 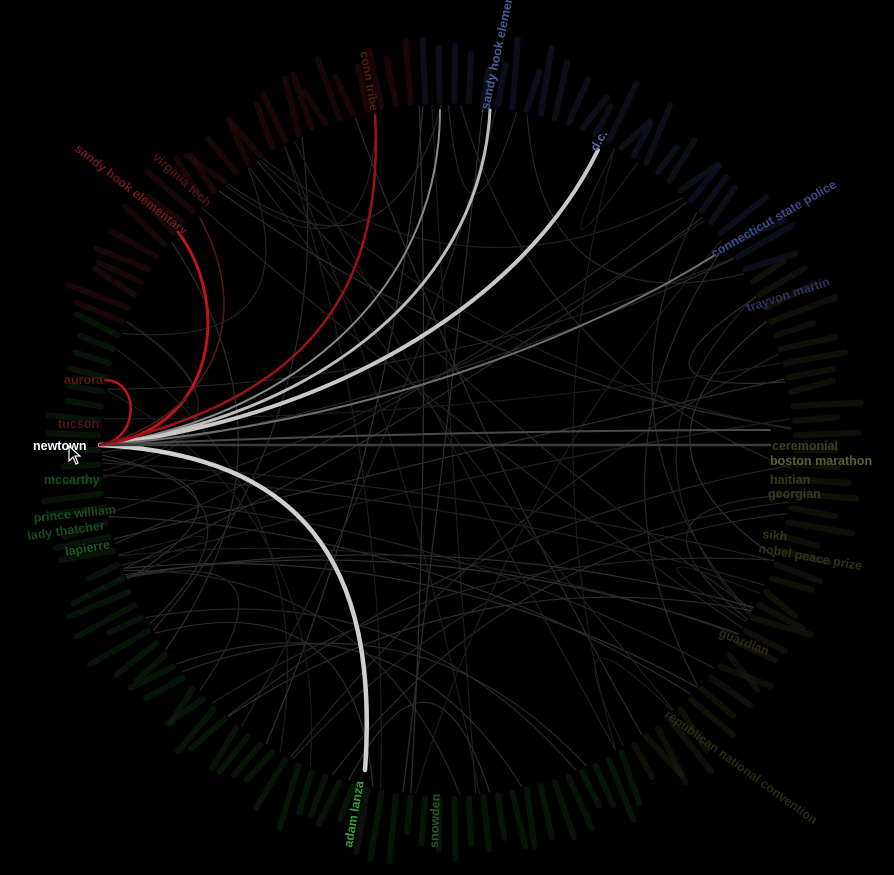 I want to click on node-label-snowden: snowden, so click(x=435, y=820).